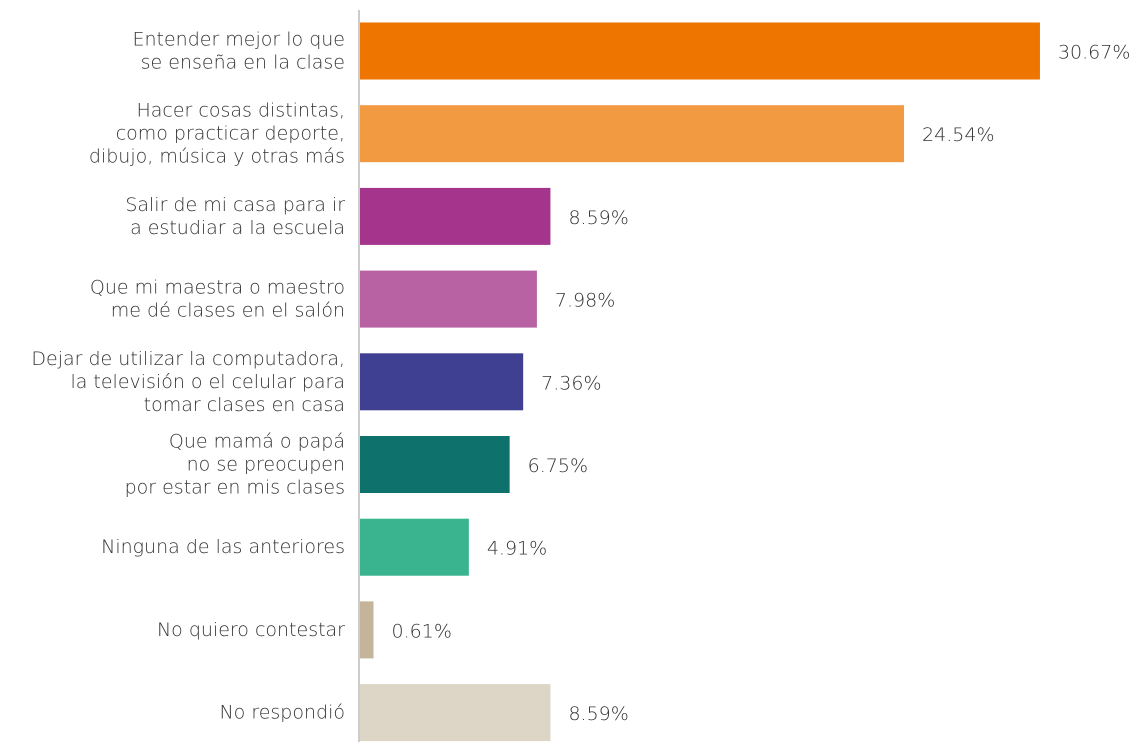 The image size is (1148, 742). I want to click on category-line: No quiero contestar, so click(251, 629).